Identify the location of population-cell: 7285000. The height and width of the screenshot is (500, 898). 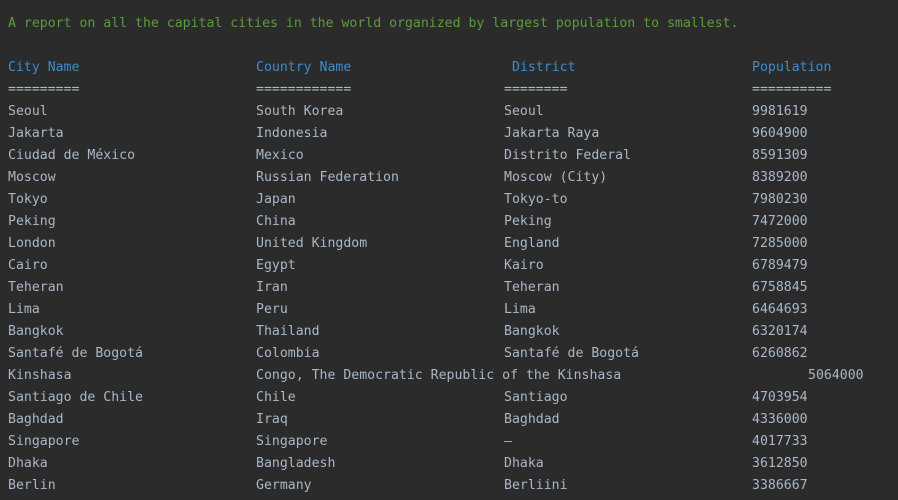
(780, 243).